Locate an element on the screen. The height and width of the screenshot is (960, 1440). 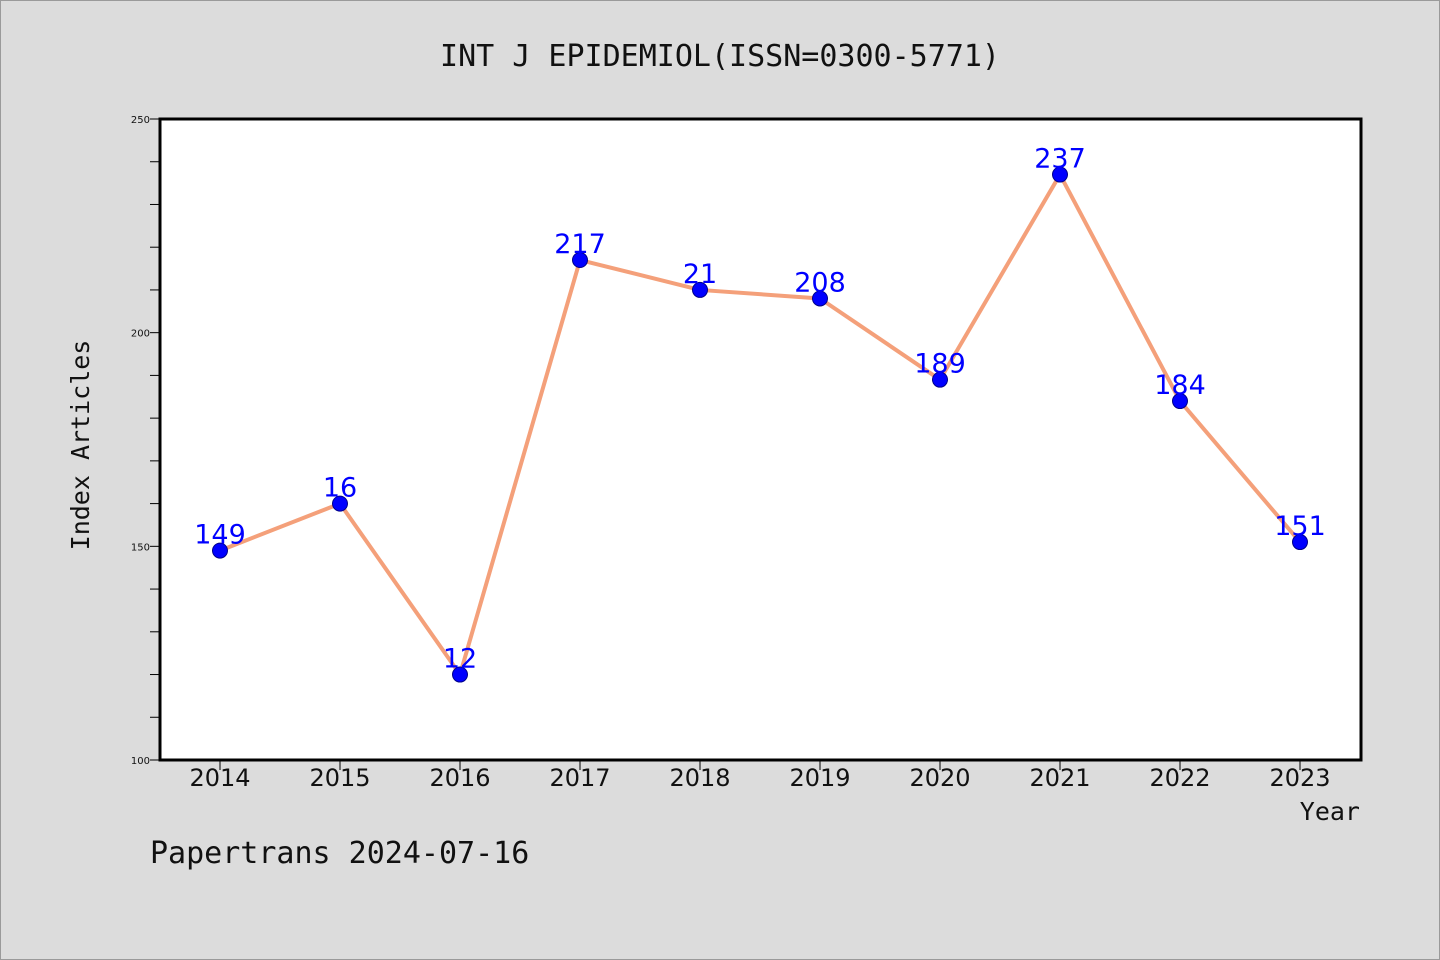
footer-credit: Papertrans 2024-07-16 is located at coordinates (339, 853).